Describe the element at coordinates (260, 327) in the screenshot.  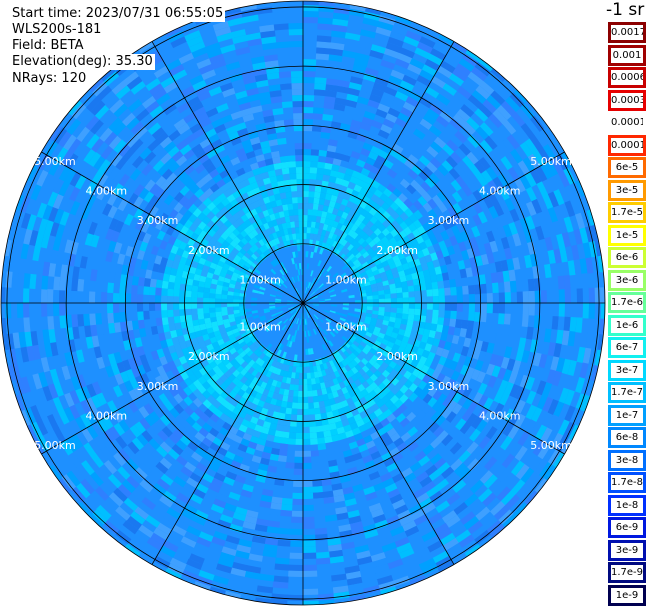
I see `range-ring-label: 1.00km` at that location.